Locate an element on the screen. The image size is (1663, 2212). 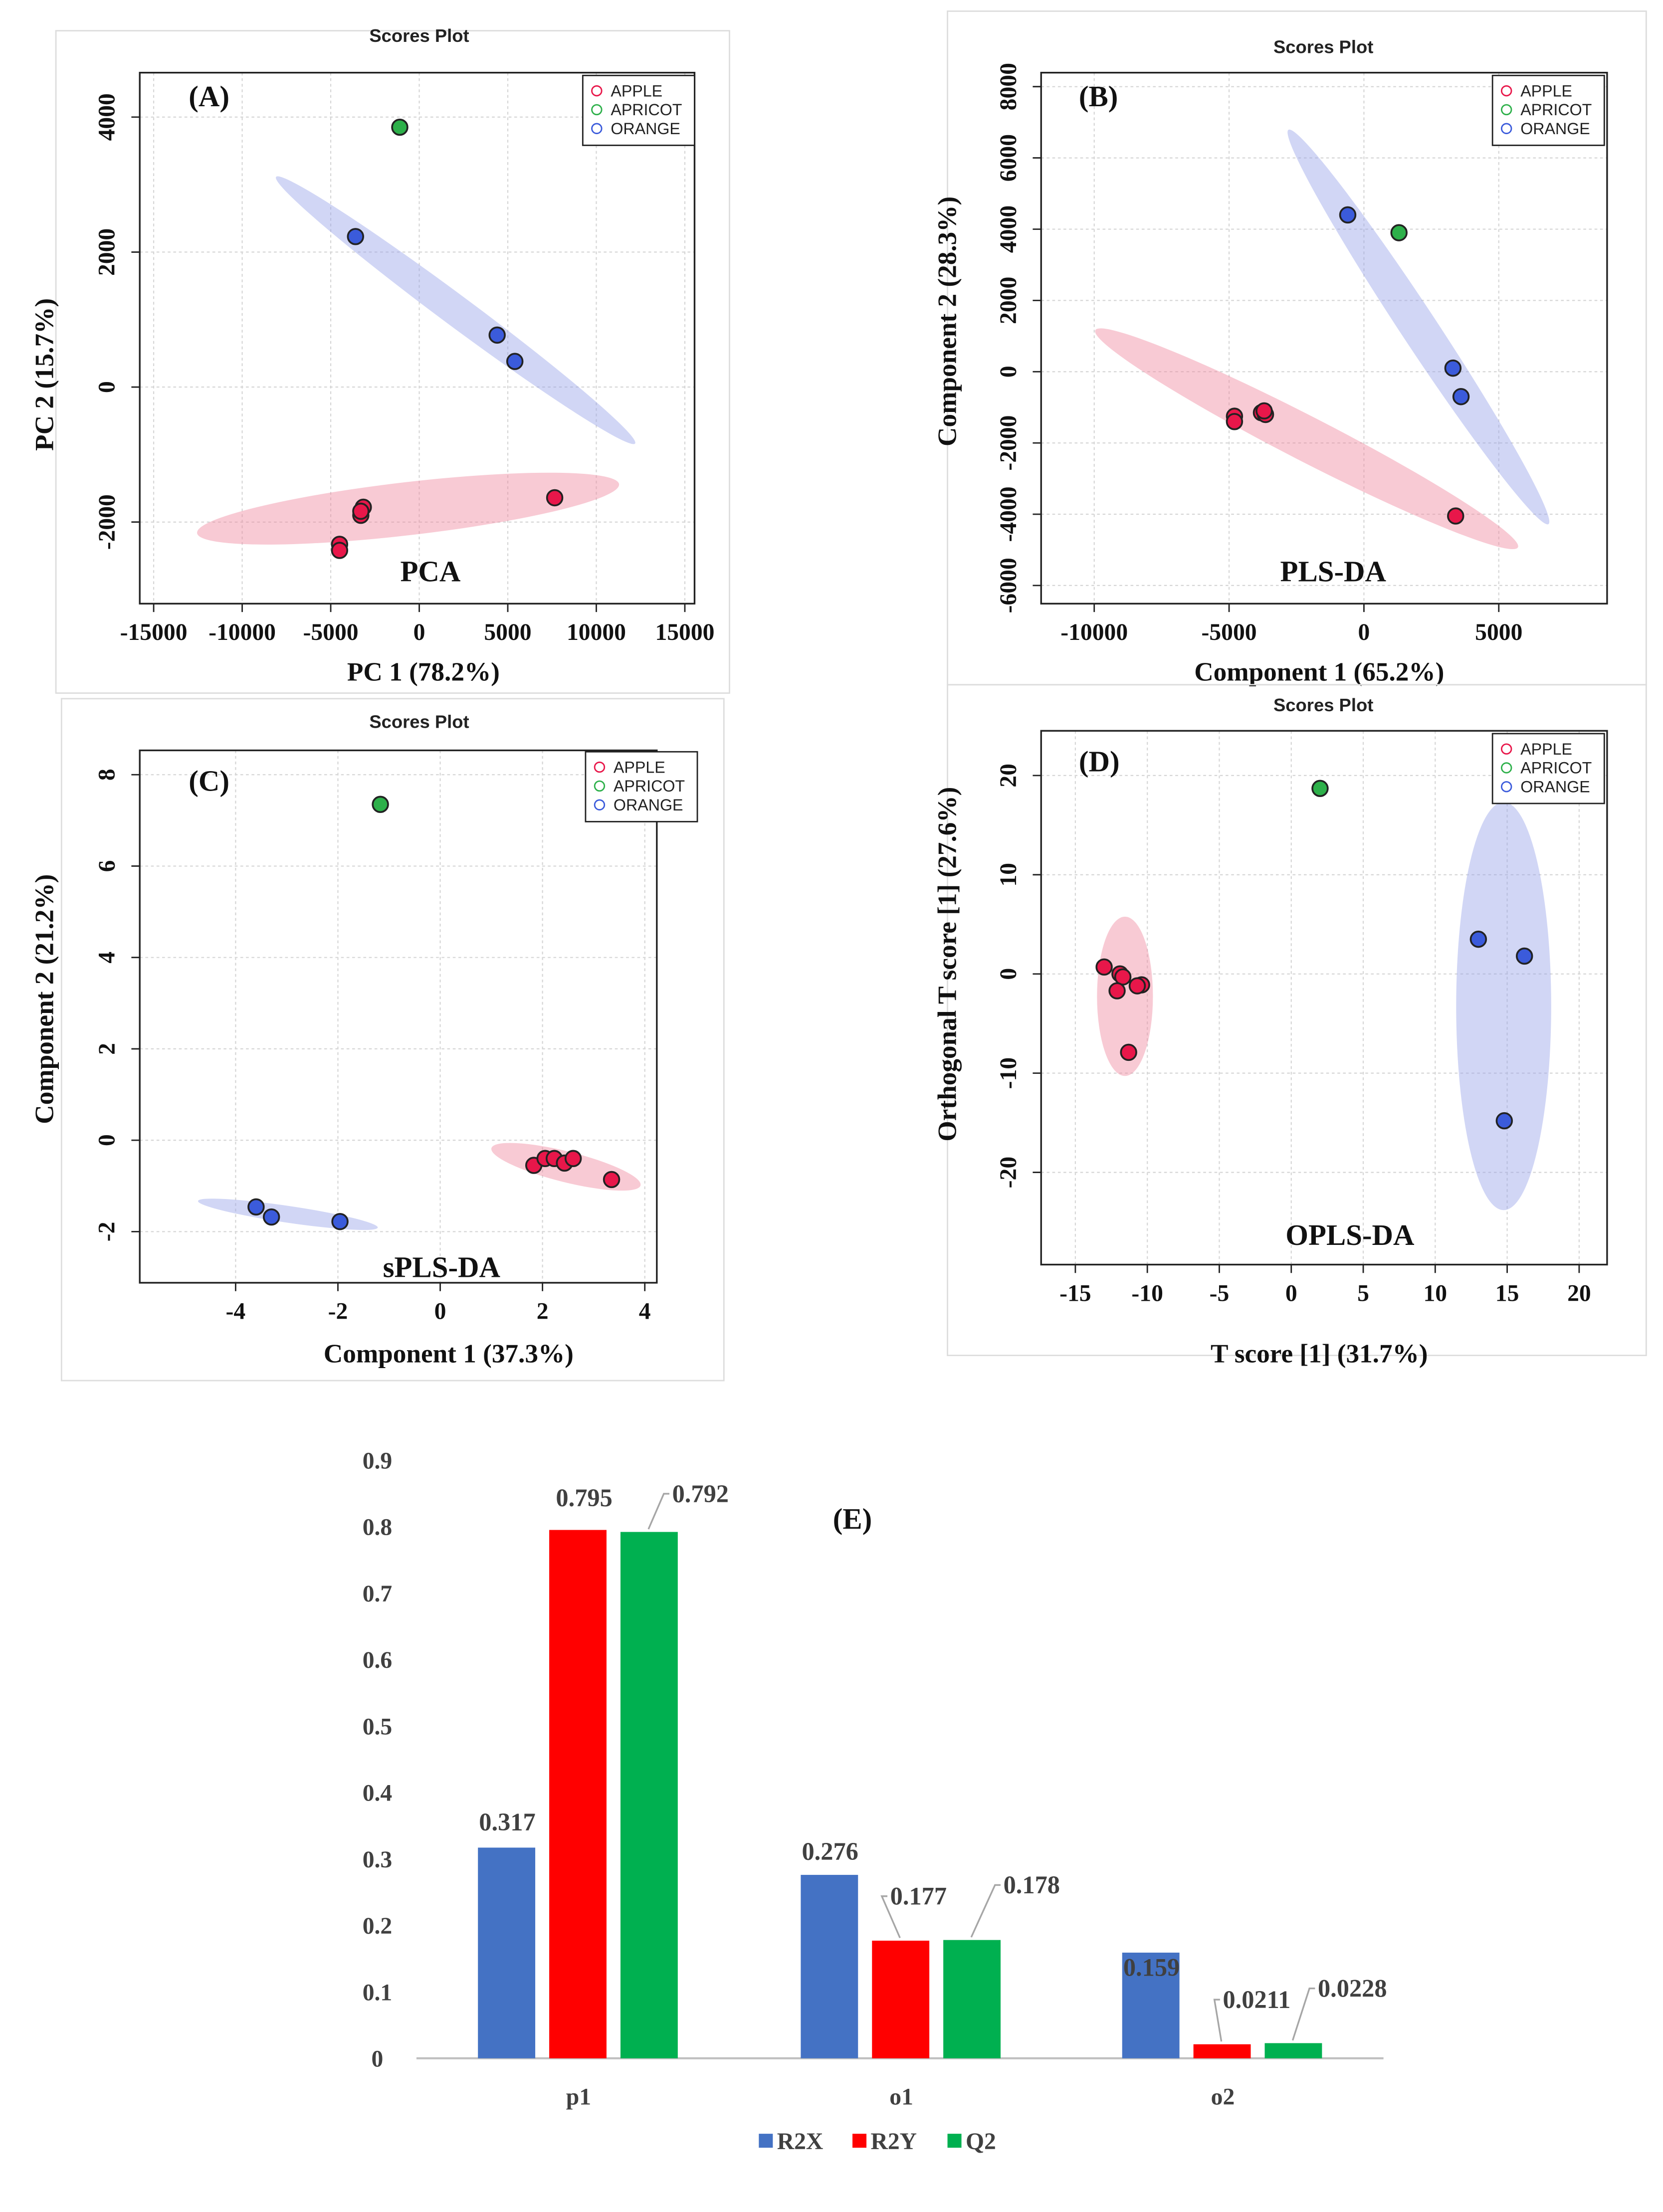
x-tick-label: o1 is located at coordinates (901, 2097).